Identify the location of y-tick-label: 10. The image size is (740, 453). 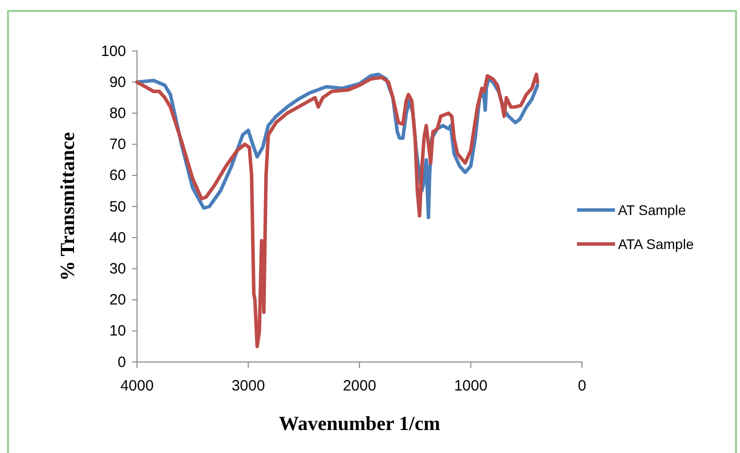
(117, 331).